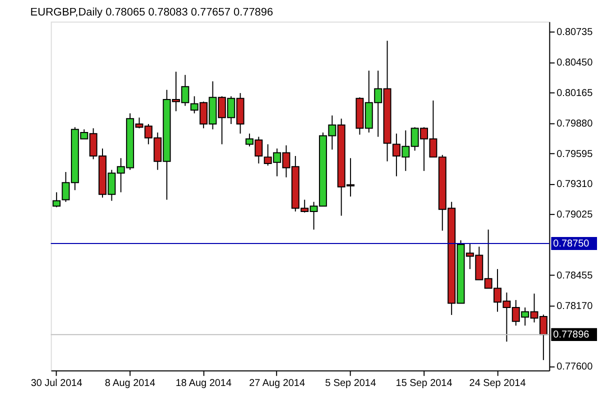  Describe the element at coordinates (130, 383) in the screenshot. I see `x-tick-label: 8 Aug 2014` at that location.